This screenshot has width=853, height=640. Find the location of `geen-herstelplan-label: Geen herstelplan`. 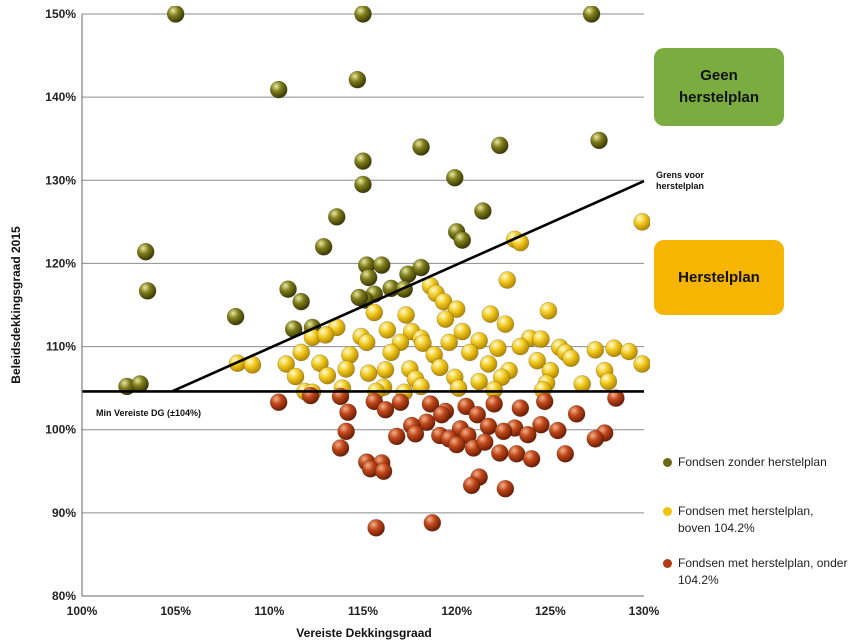

geen-herstelplan-label: Geen herstelplan is located at coordinates (719, 86).